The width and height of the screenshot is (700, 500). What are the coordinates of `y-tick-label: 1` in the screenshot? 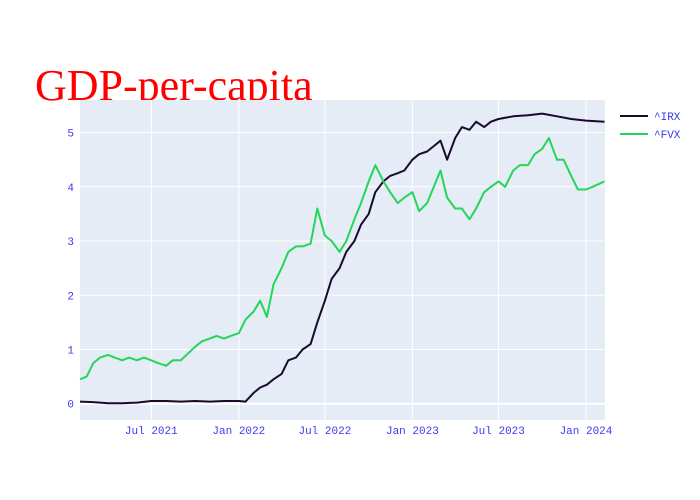 It's located at (70, 351).